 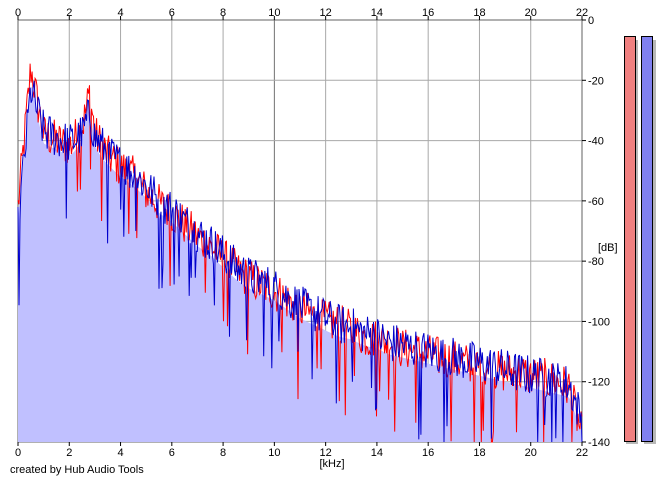 What do you see at coordinates (596, 262) in the screenshot?
I see `y-tick-label: -80` at bounding box center [596, 262].